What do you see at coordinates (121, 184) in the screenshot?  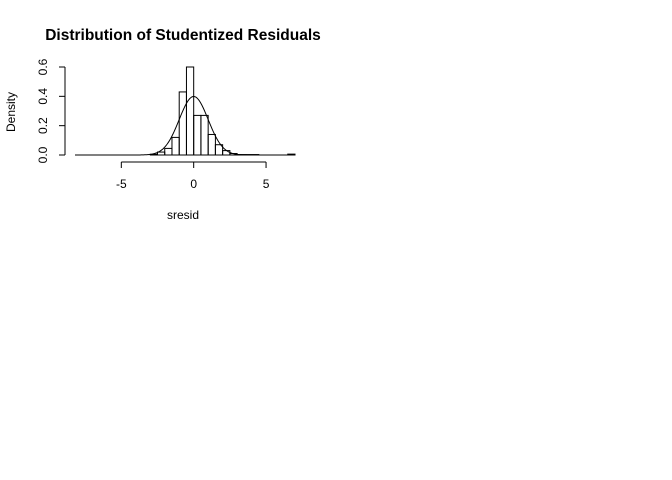 I see `x-tick-label-0: -5` at bounding box center [121, 184].